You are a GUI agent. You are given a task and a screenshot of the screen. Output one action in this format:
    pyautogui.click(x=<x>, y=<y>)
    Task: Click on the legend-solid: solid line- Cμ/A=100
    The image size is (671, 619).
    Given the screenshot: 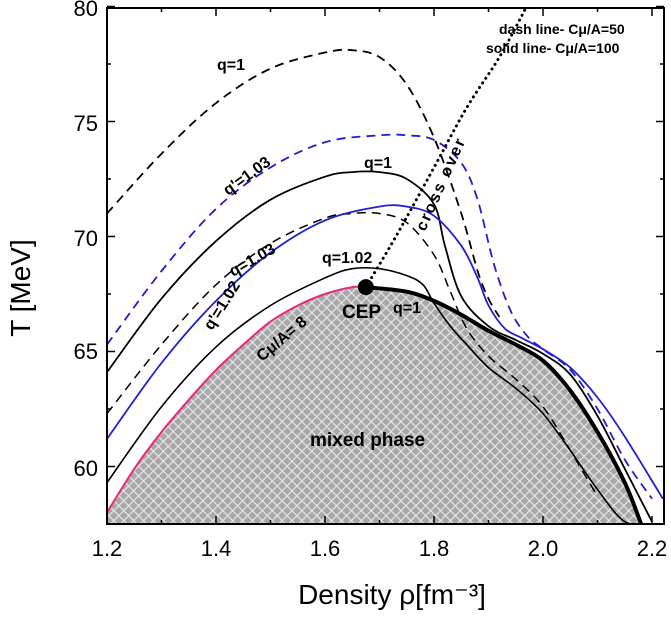 What is the action you would take?
    pyautogui.click(x=553, y=48)
    